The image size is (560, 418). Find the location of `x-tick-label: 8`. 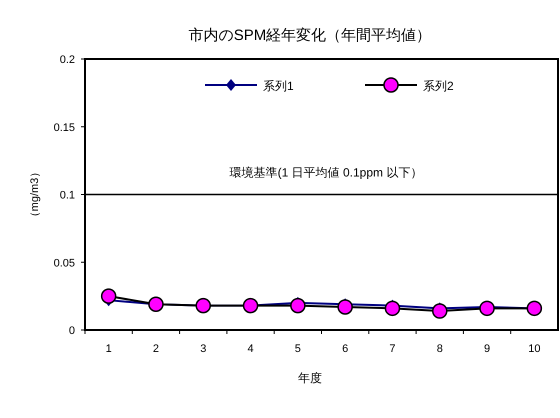

x-tick-label: 8 is located at coordinates (439, 349).